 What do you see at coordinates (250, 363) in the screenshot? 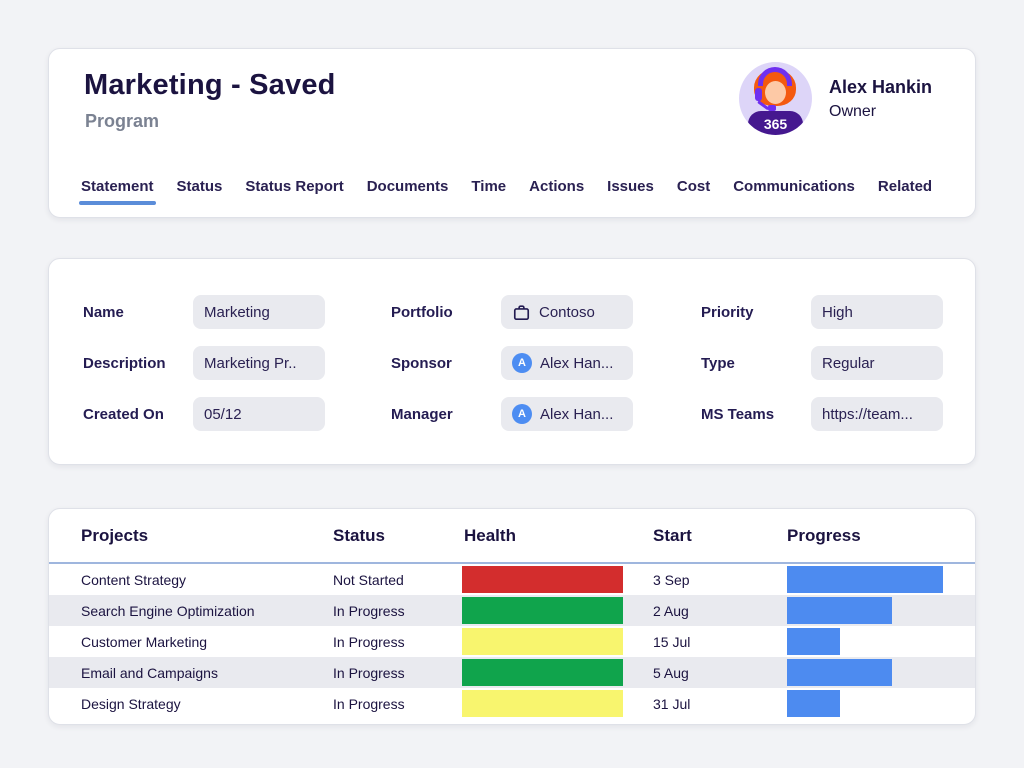
I see `field-value: Marketing Pr..` at bounding box center [250, 363].